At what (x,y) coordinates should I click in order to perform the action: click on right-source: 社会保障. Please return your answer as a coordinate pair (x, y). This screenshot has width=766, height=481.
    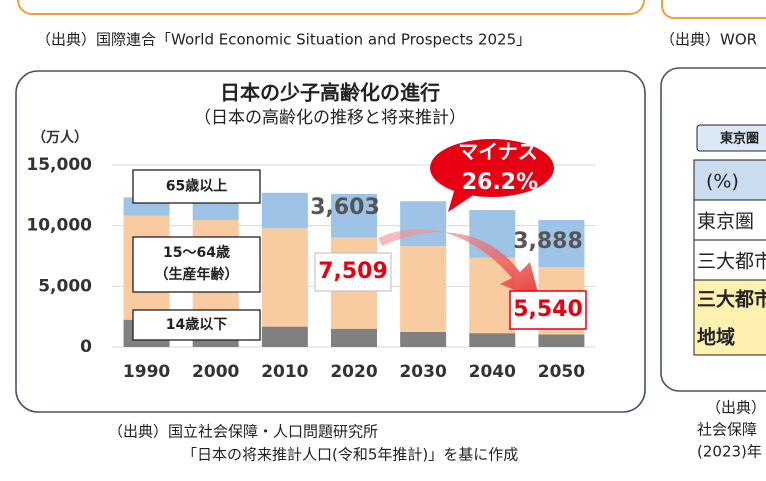
    Looking at the image, I should click on (727, 430).